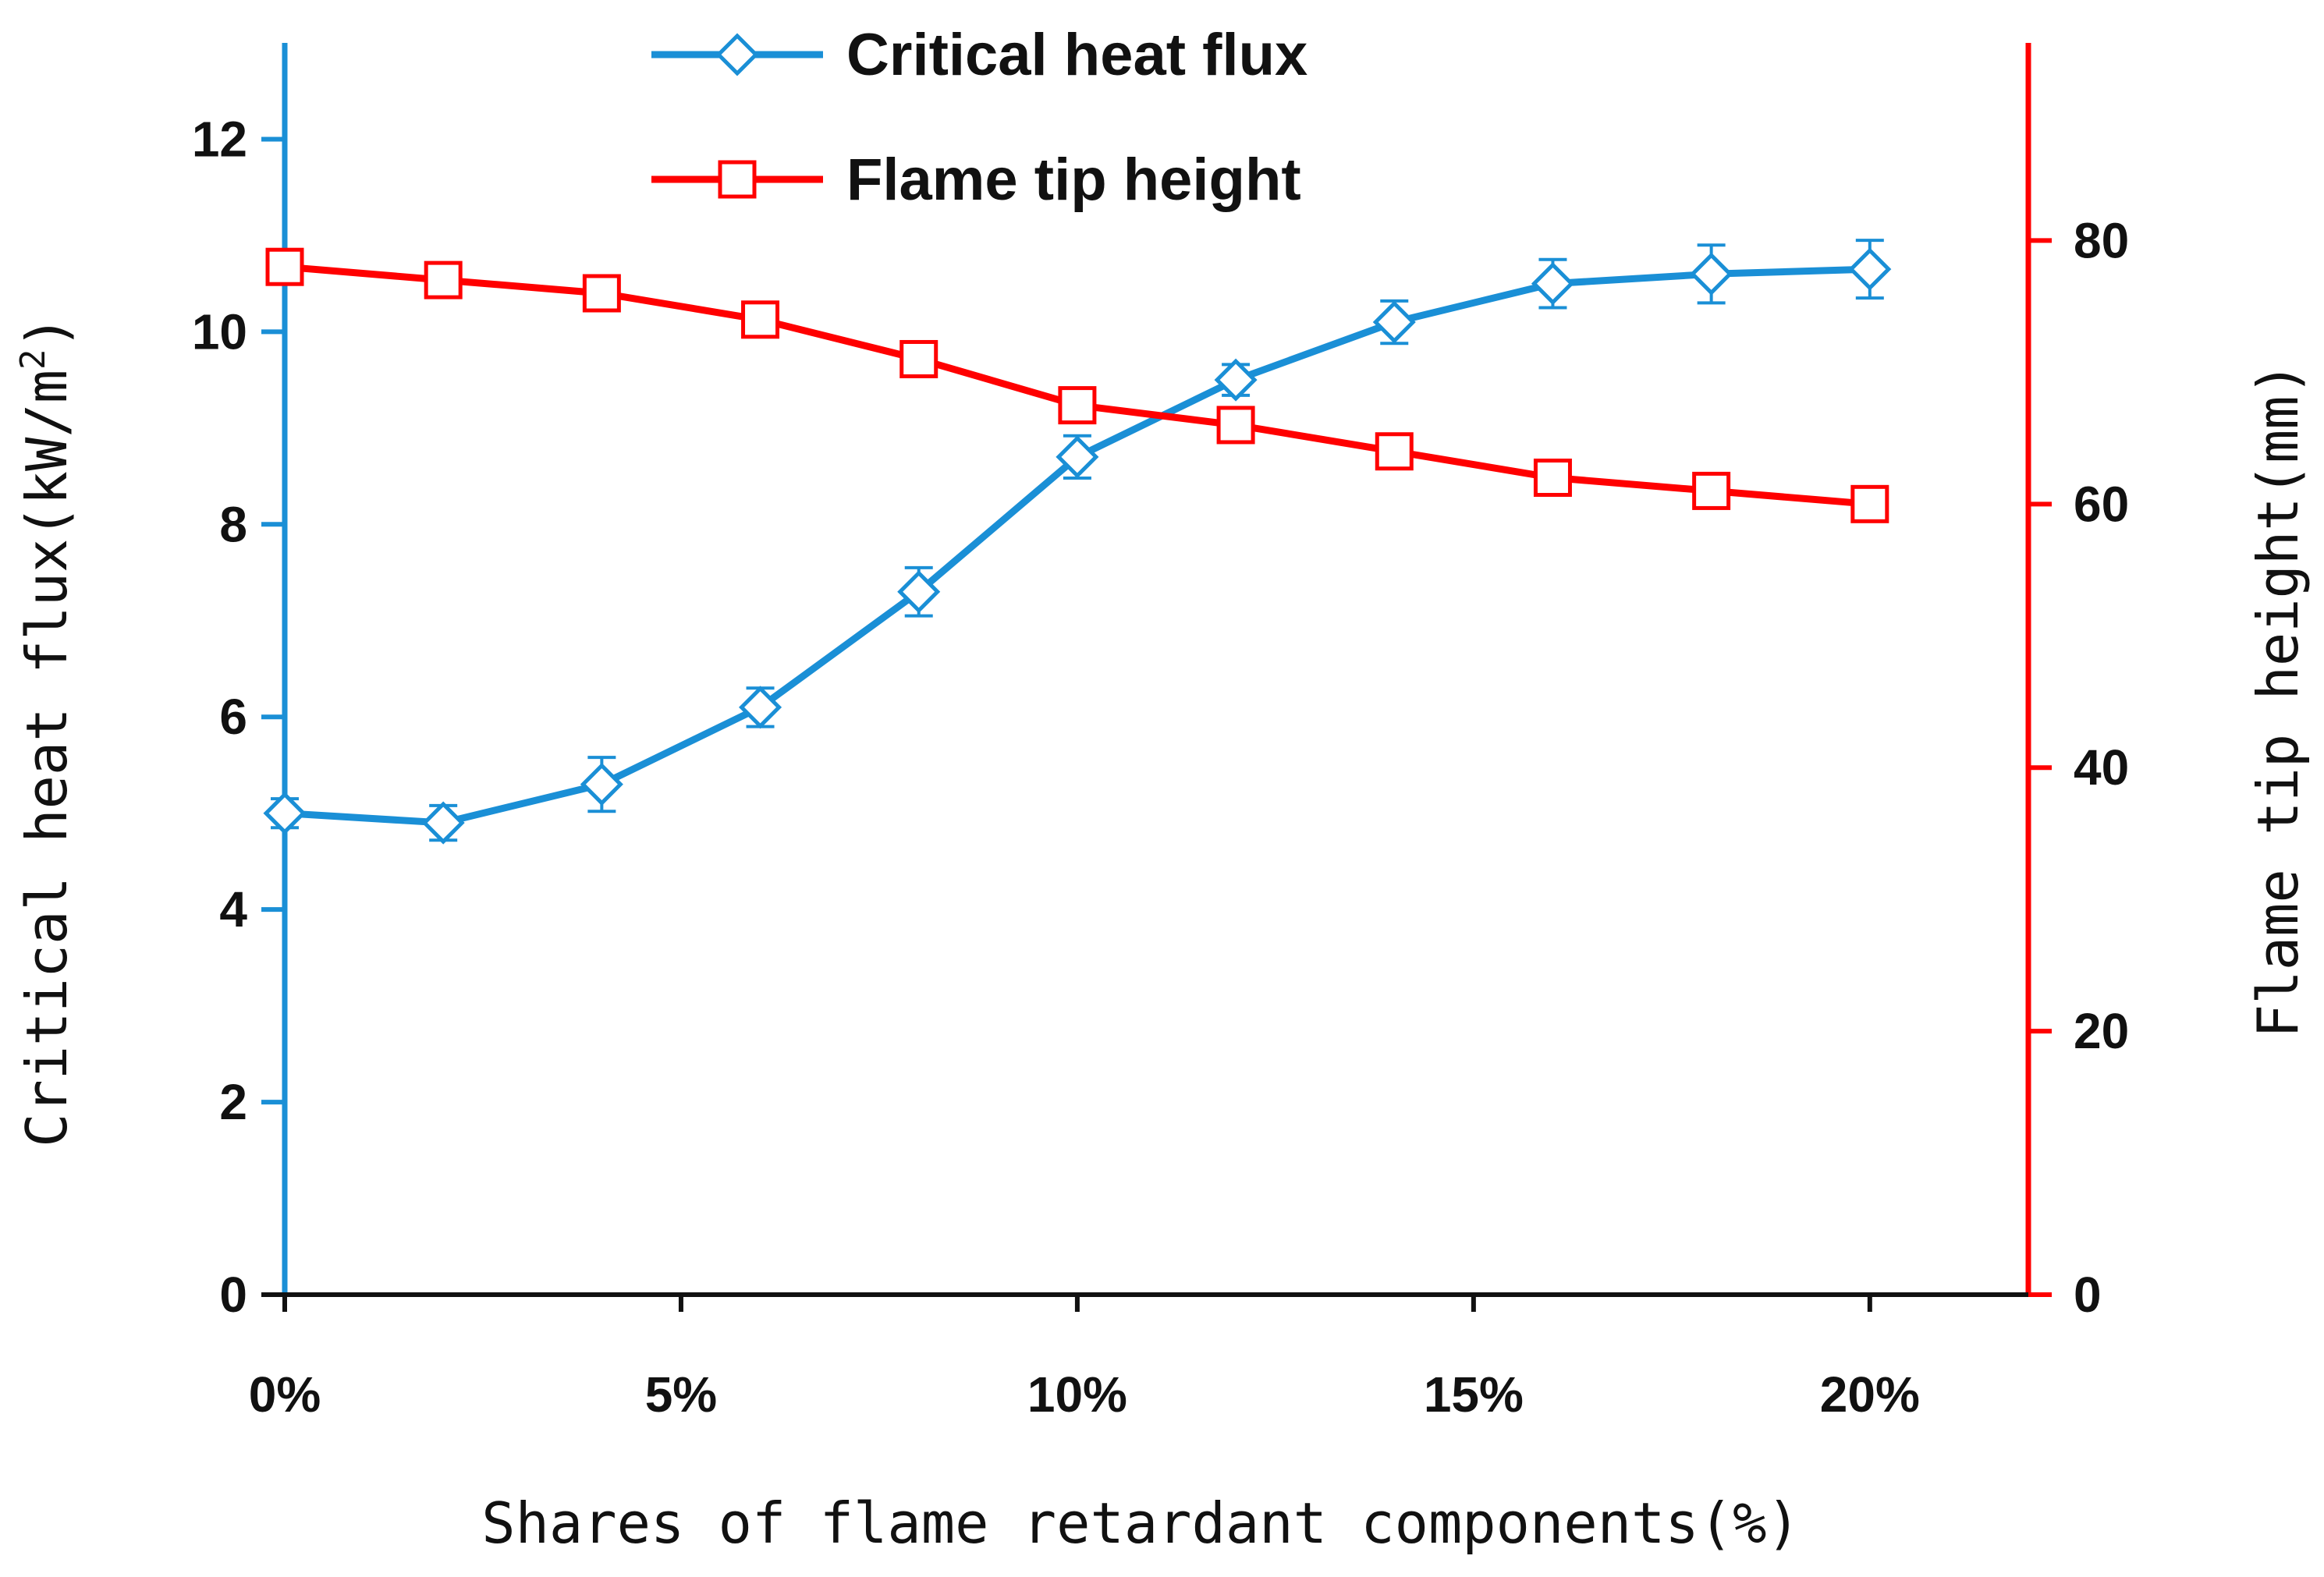 The width and height of the screenshot is (2324, 1577). I want to click on legend-label: Critical heat flux, so click(1076, 55).